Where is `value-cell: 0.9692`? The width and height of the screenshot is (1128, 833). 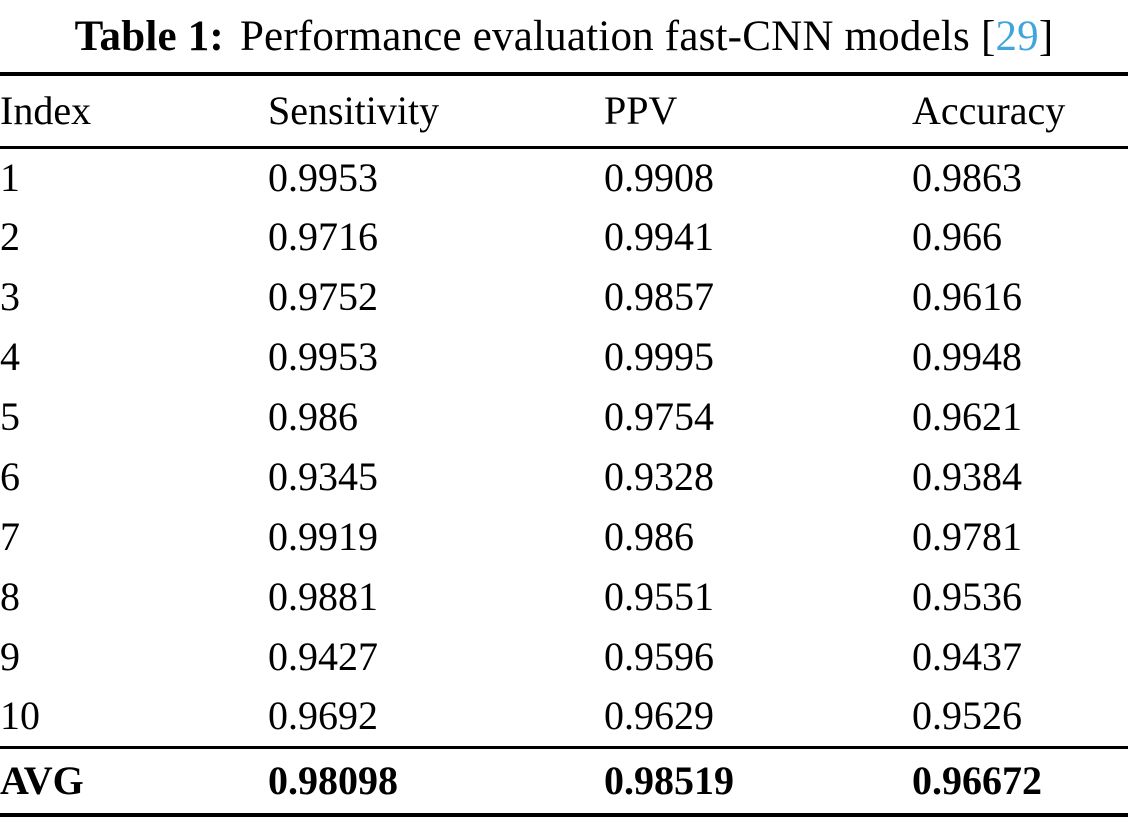
value-cell: 0.9692 is located at coordinates (323, 716).